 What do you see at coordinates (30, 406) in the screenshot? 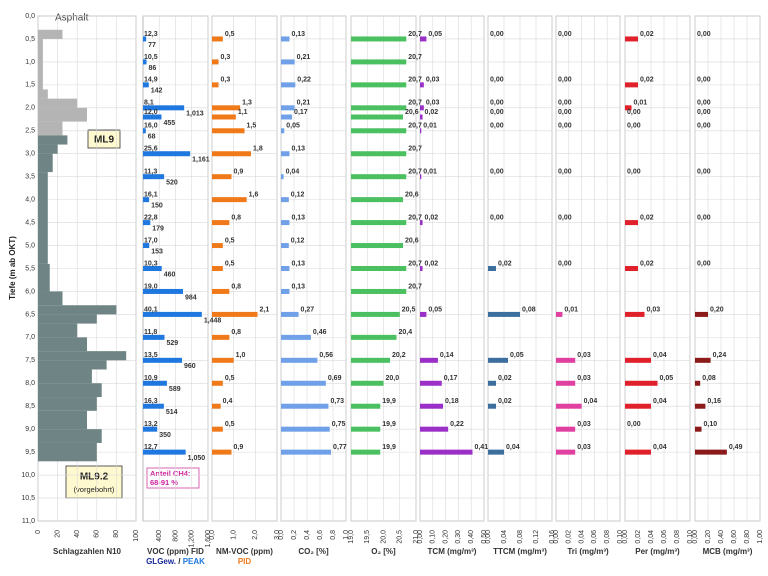
I see `y-tick-label: 8,5` at bounding box center [30, 406].